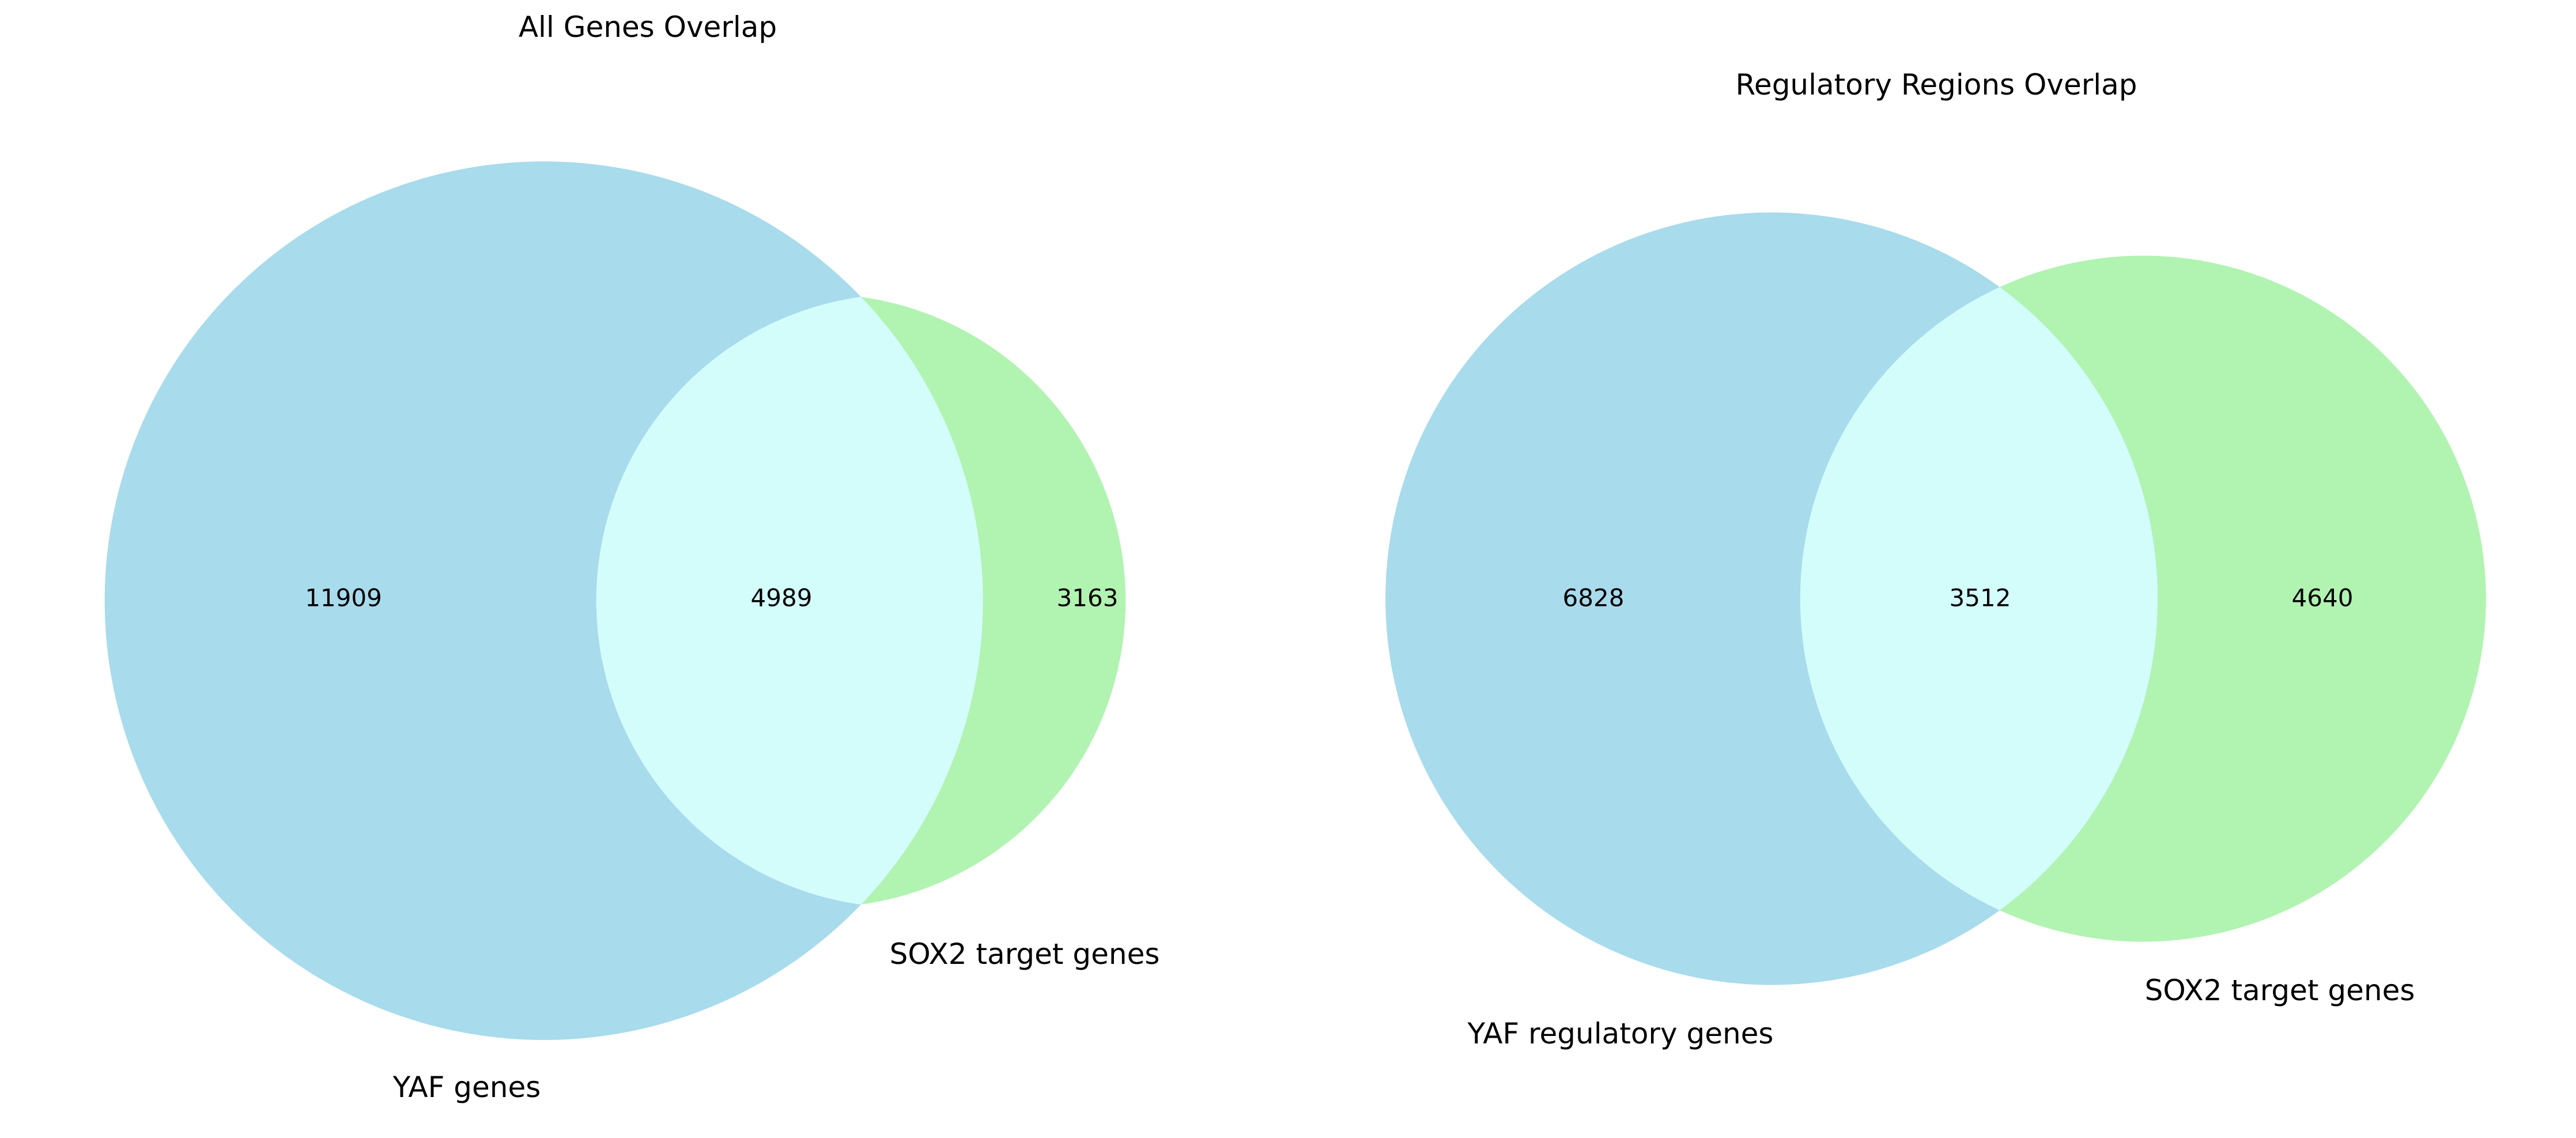  I want to click on set-a-label: YAF genes, so click(466, 1087).